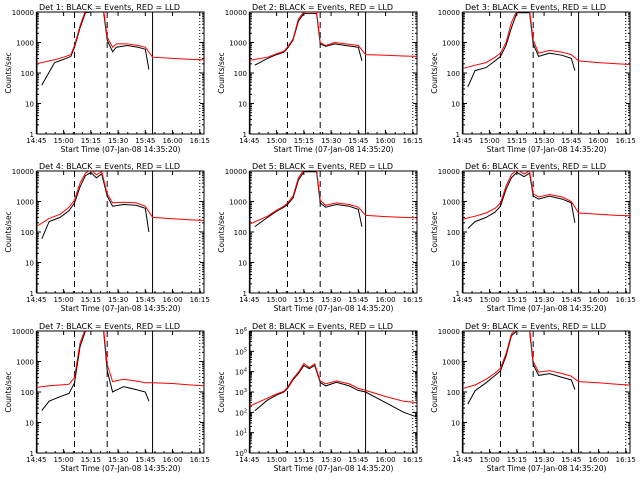 The image size is (640, 480). Describe the element at coordinates (245, 330) in the screenshot. I see `y-tick-exponent: 6` at that location.